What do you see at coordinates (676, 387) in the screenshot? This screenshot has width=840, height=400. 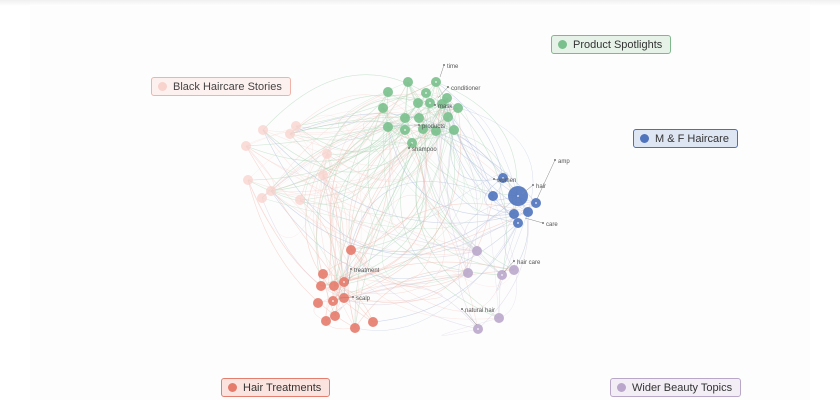 I see `cluster-label-wider-beauty-topics: Wider Beauty Topics` at bounding box center [676, 387].